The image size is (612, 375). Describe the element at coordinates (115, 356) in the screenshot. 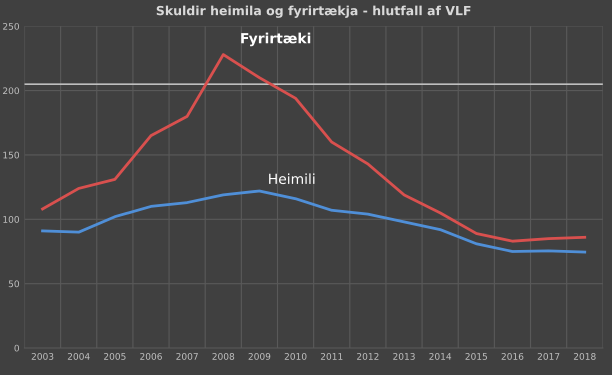

I see `x-tick-label: 2005` at that location.